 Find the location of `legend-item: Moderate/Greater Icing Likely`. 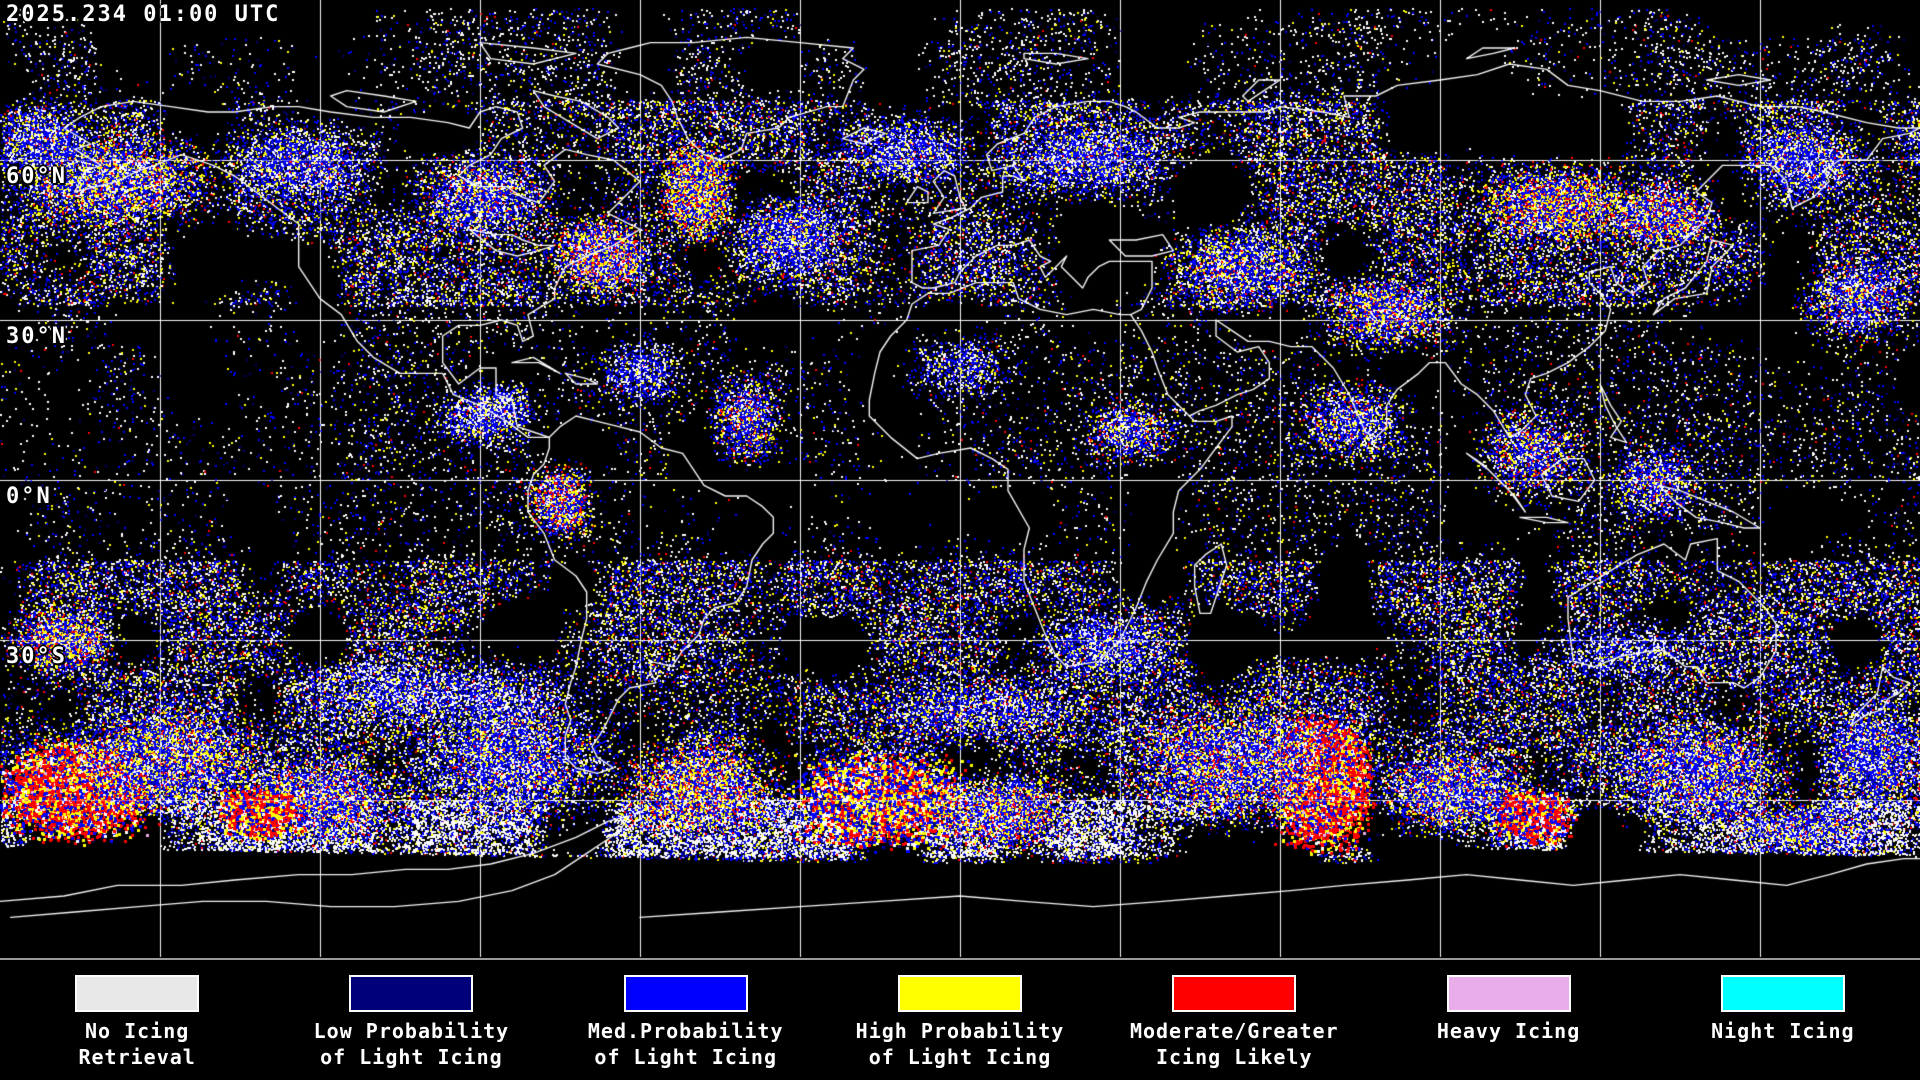

legend-item: Moderate/Greater Icing Likely is located at coordinates (1234, 1020).